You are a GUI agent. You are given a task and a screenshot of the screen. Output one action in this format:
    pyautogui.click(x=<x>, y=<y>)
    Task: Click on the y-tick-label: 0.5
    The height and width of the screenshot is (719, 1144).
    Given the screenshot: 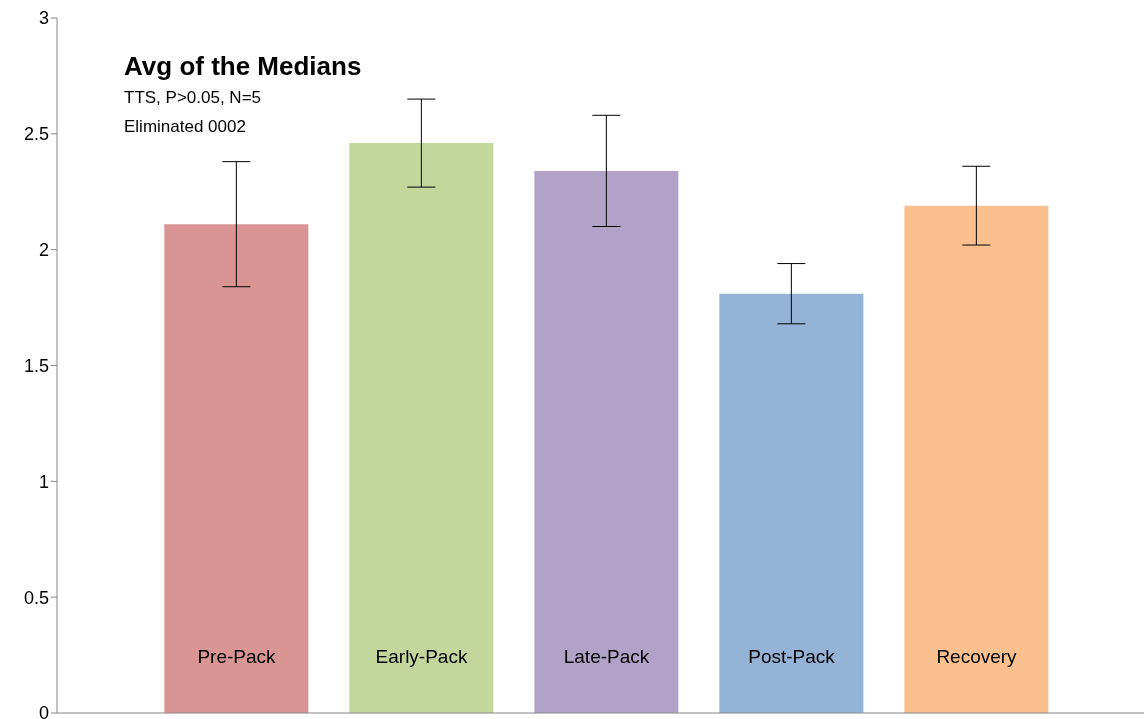 What is the action you would take?
    pyautogui.click(x=36, y=597)
    